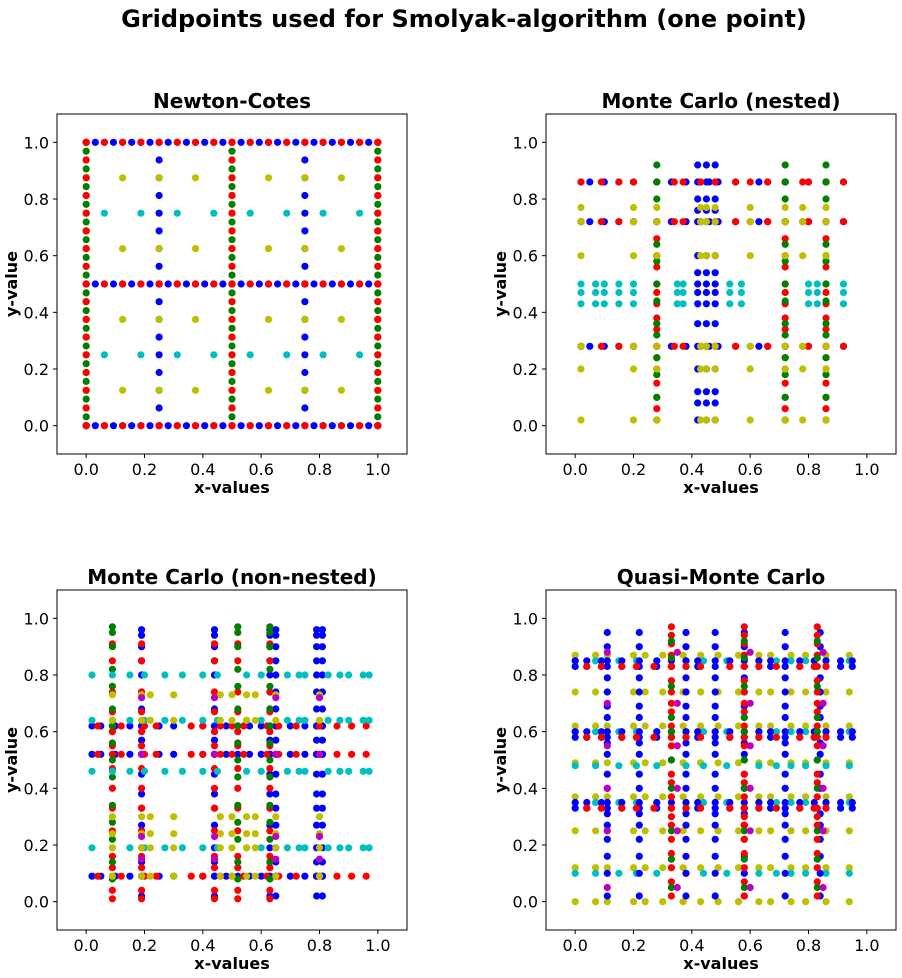 The height and width of the screenshot is (978, 902). Describe the element at coordinates (525, 256) in the screenshot. I see `y-tick-label: 0.6` at that location.